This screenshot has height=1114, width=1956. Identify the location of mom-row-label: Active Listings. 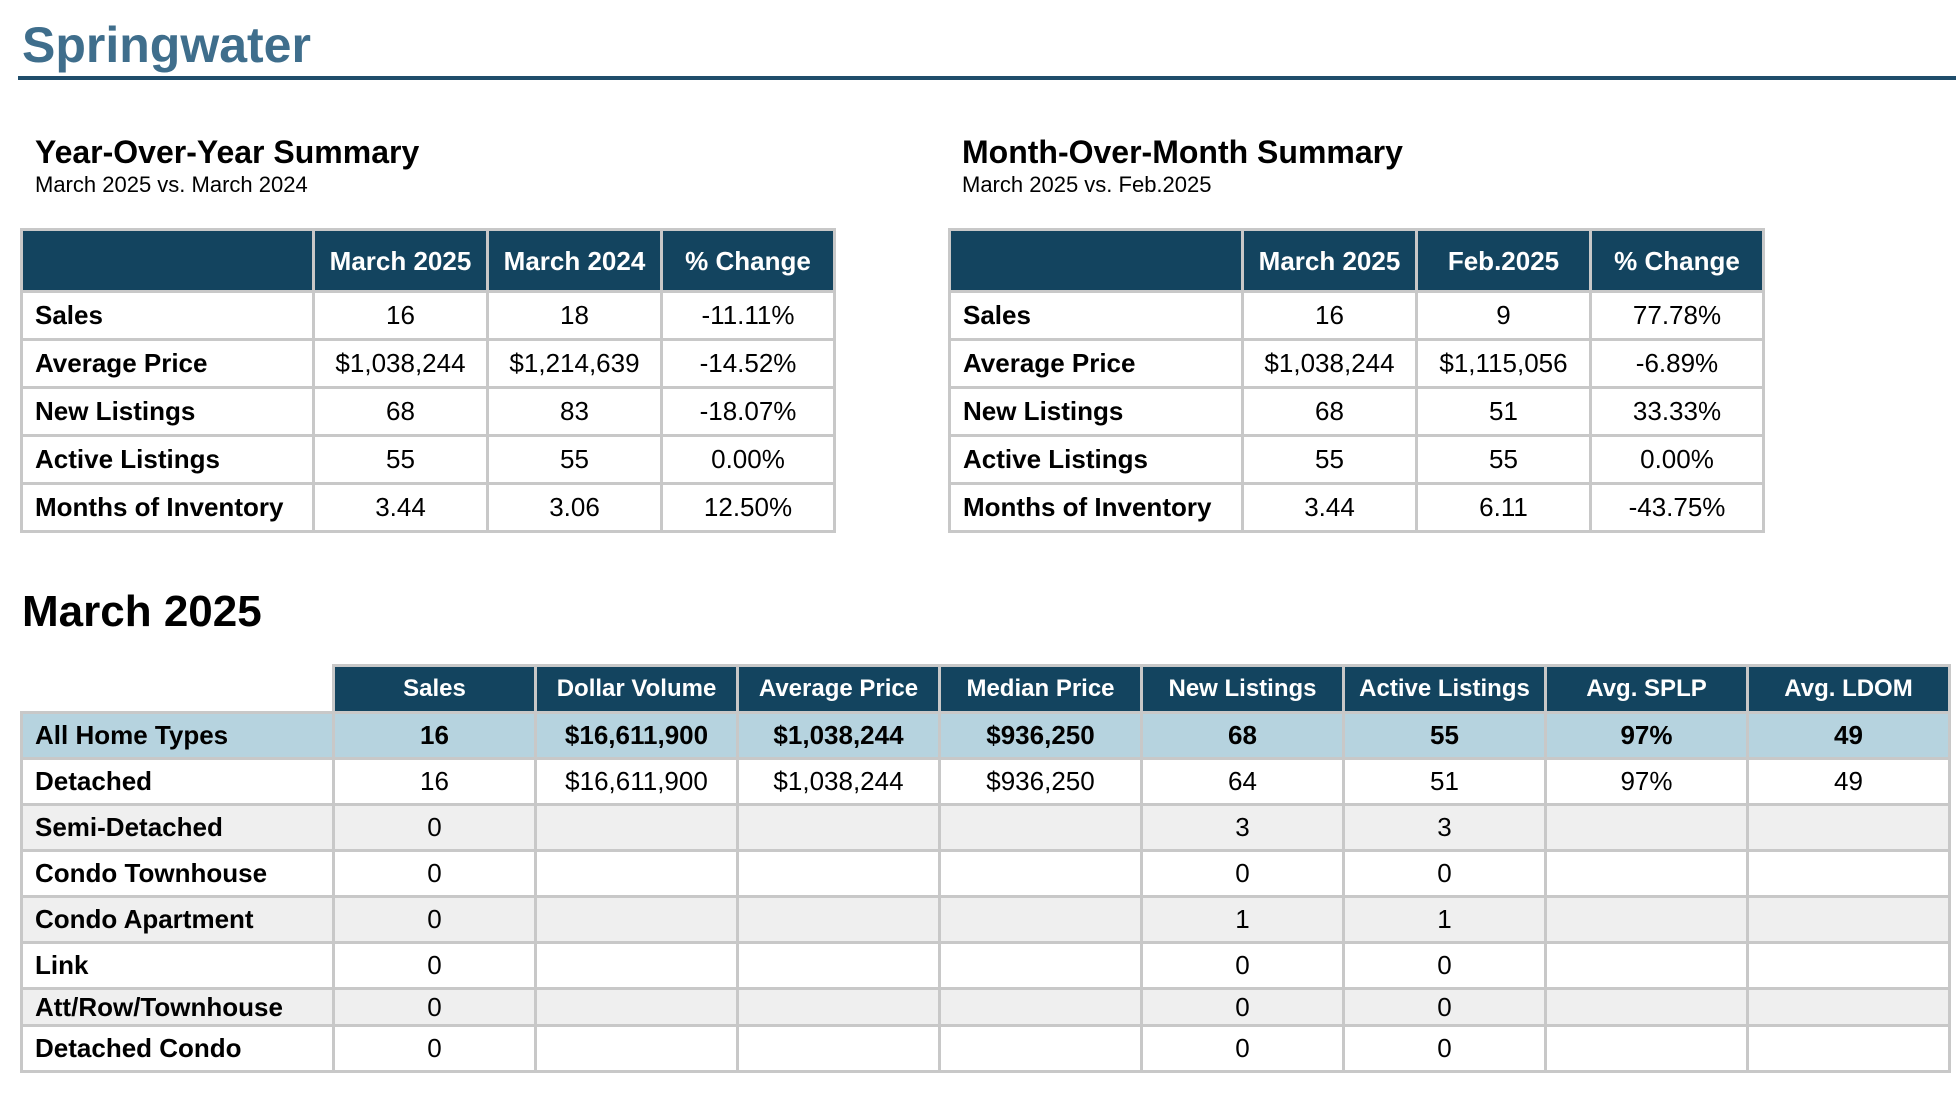
(1096, 459).